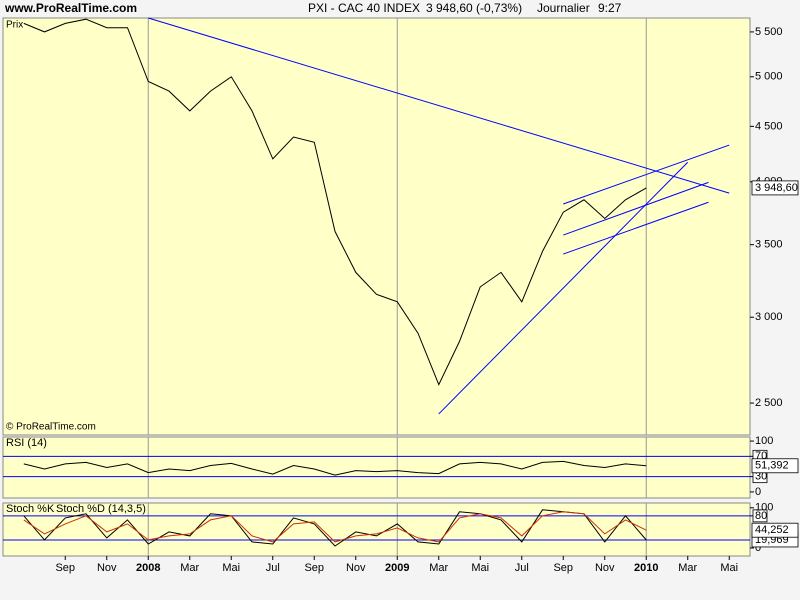 Image resolution: width=800 pixels, height=600 pixels. I want to click on y-tick-label: 5 000, so click(769, 77).